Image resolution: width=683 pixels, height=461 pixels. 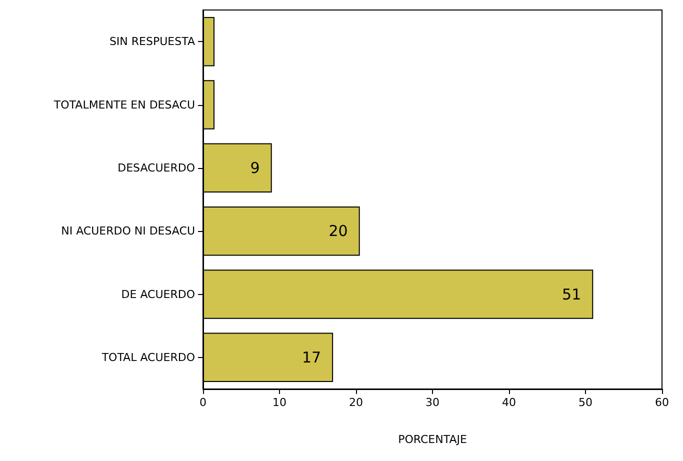 What do you see at coordinates (152, 41) in the screenshot?
I see `y-tick-label: SIN RESPUESTA` at bounding box center [152, 41].